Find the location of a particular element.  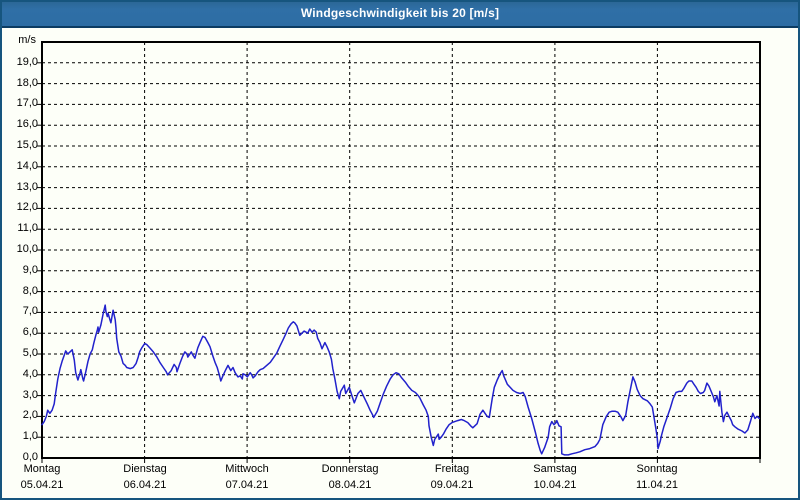

x-axis-date-label: 08.04.21 is located at coordinates (350, 485).